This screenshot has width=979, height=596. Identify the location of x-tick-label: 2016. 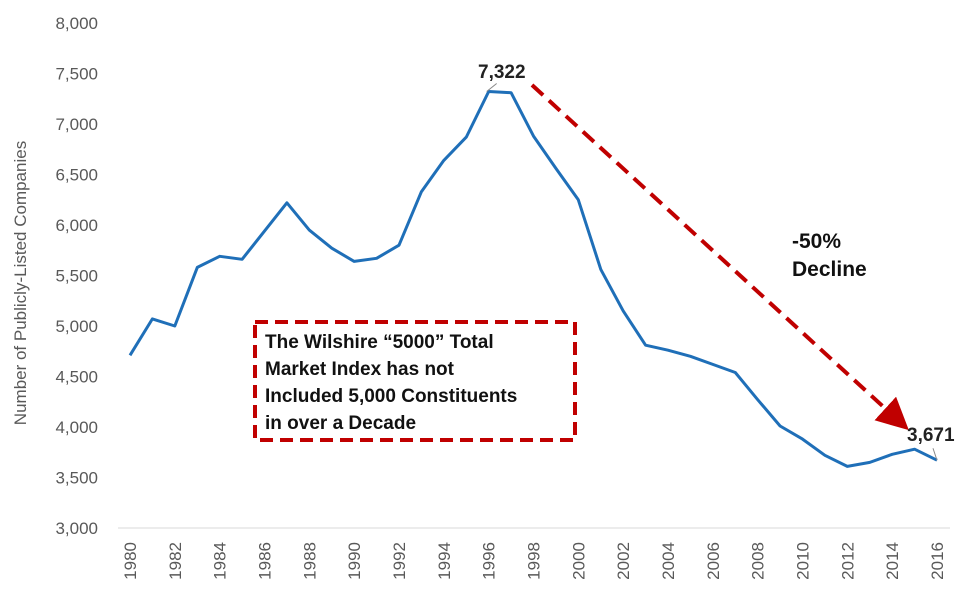
(937, 561).